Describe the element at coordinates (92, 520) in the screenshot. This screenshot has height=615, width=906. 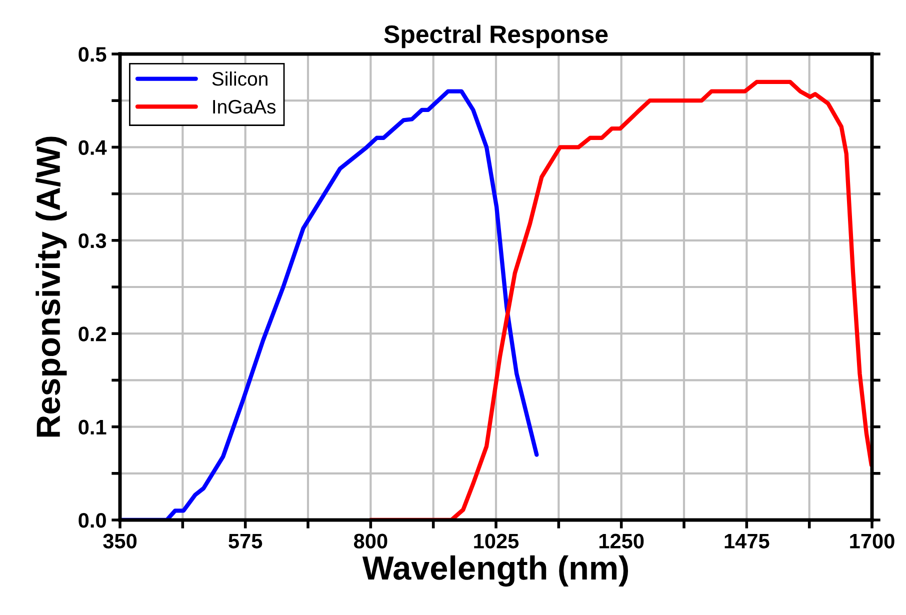
I see `y-tick-label: 0.0` at that location.